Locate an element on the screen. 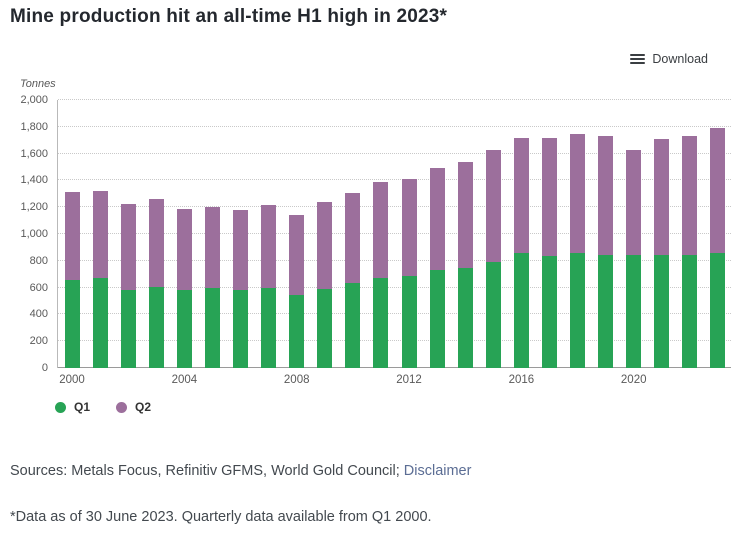 This screenshot has height=538, width=736. x-tick-label-2004: 2004 is located at coordinates (184, 380).